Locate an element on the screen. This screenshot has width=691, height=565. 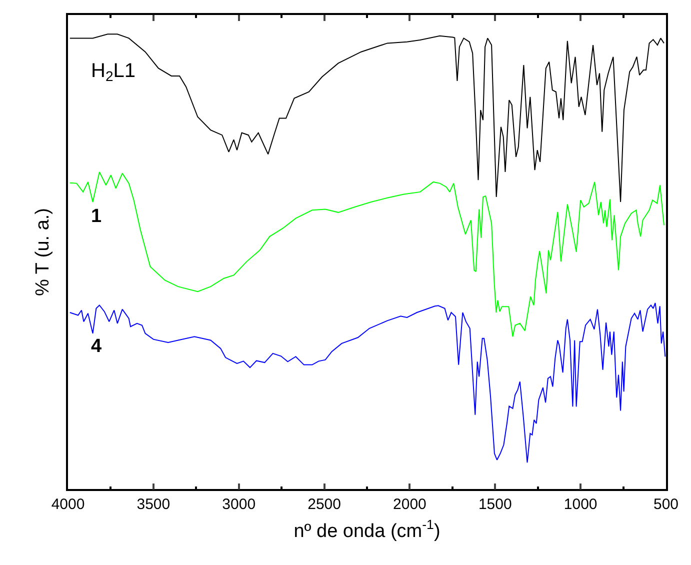
series-label: 4 is located at coordinates (96, 346).